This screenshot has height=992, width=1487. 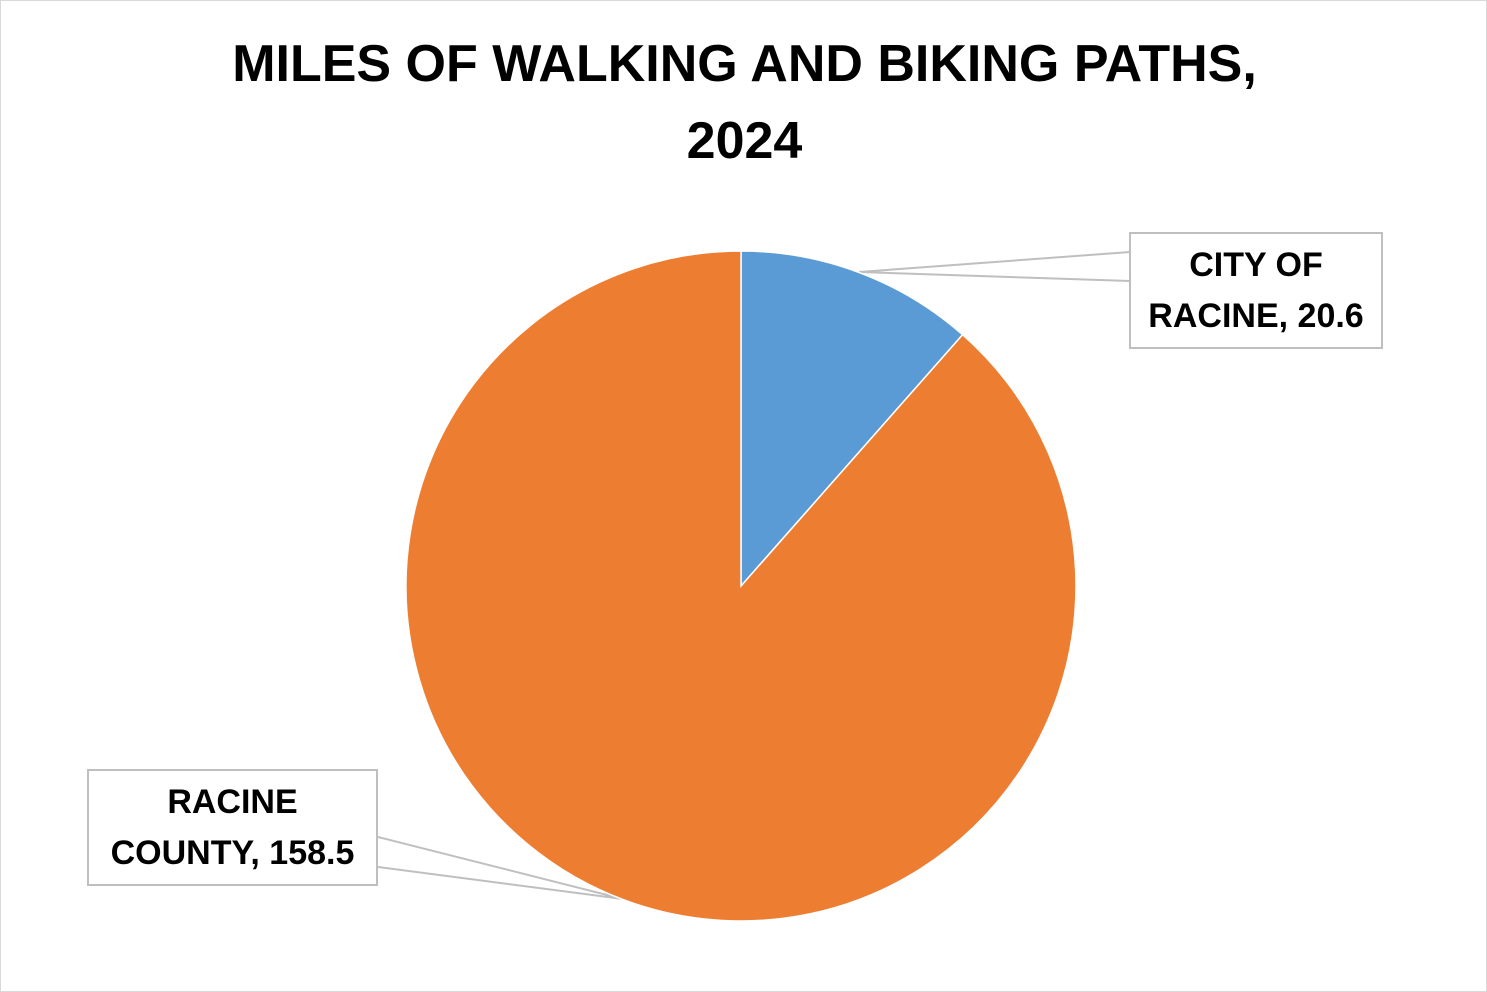 I want to click on pie-slice-city-of-racine, so click(x=852, y=419).